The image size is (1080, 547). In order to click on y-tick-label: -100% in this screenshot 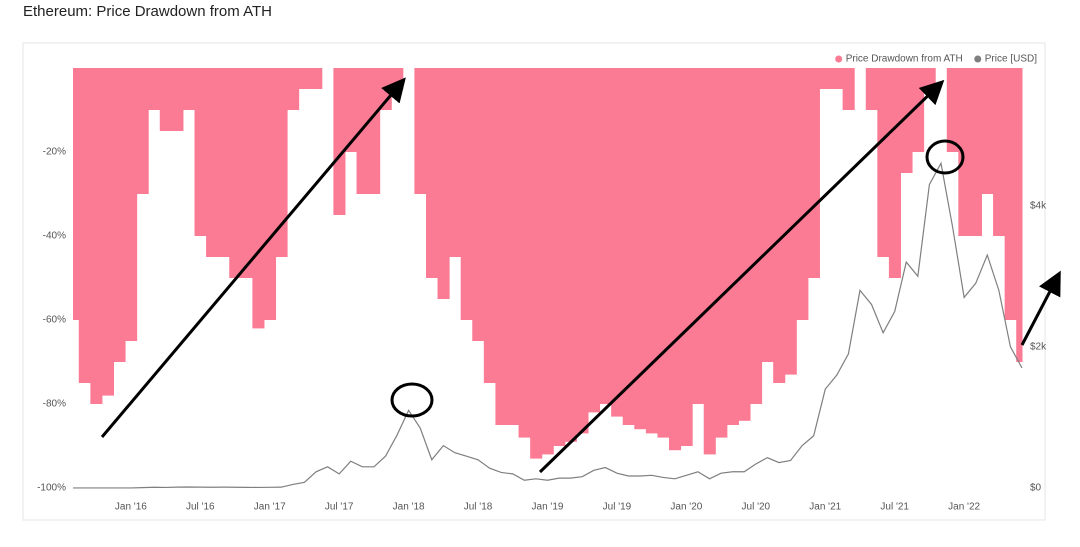, I will do `click(51, 488)`.